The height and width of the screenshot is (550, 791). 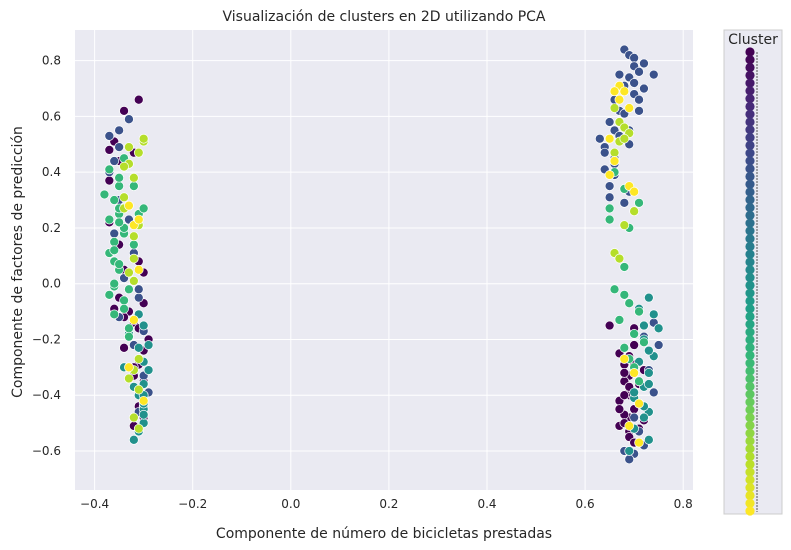 What do you see at coordinates (46, 451) in the screenshot?
I see `y-tick-label: −0.6` at bounding box center [46, 451].